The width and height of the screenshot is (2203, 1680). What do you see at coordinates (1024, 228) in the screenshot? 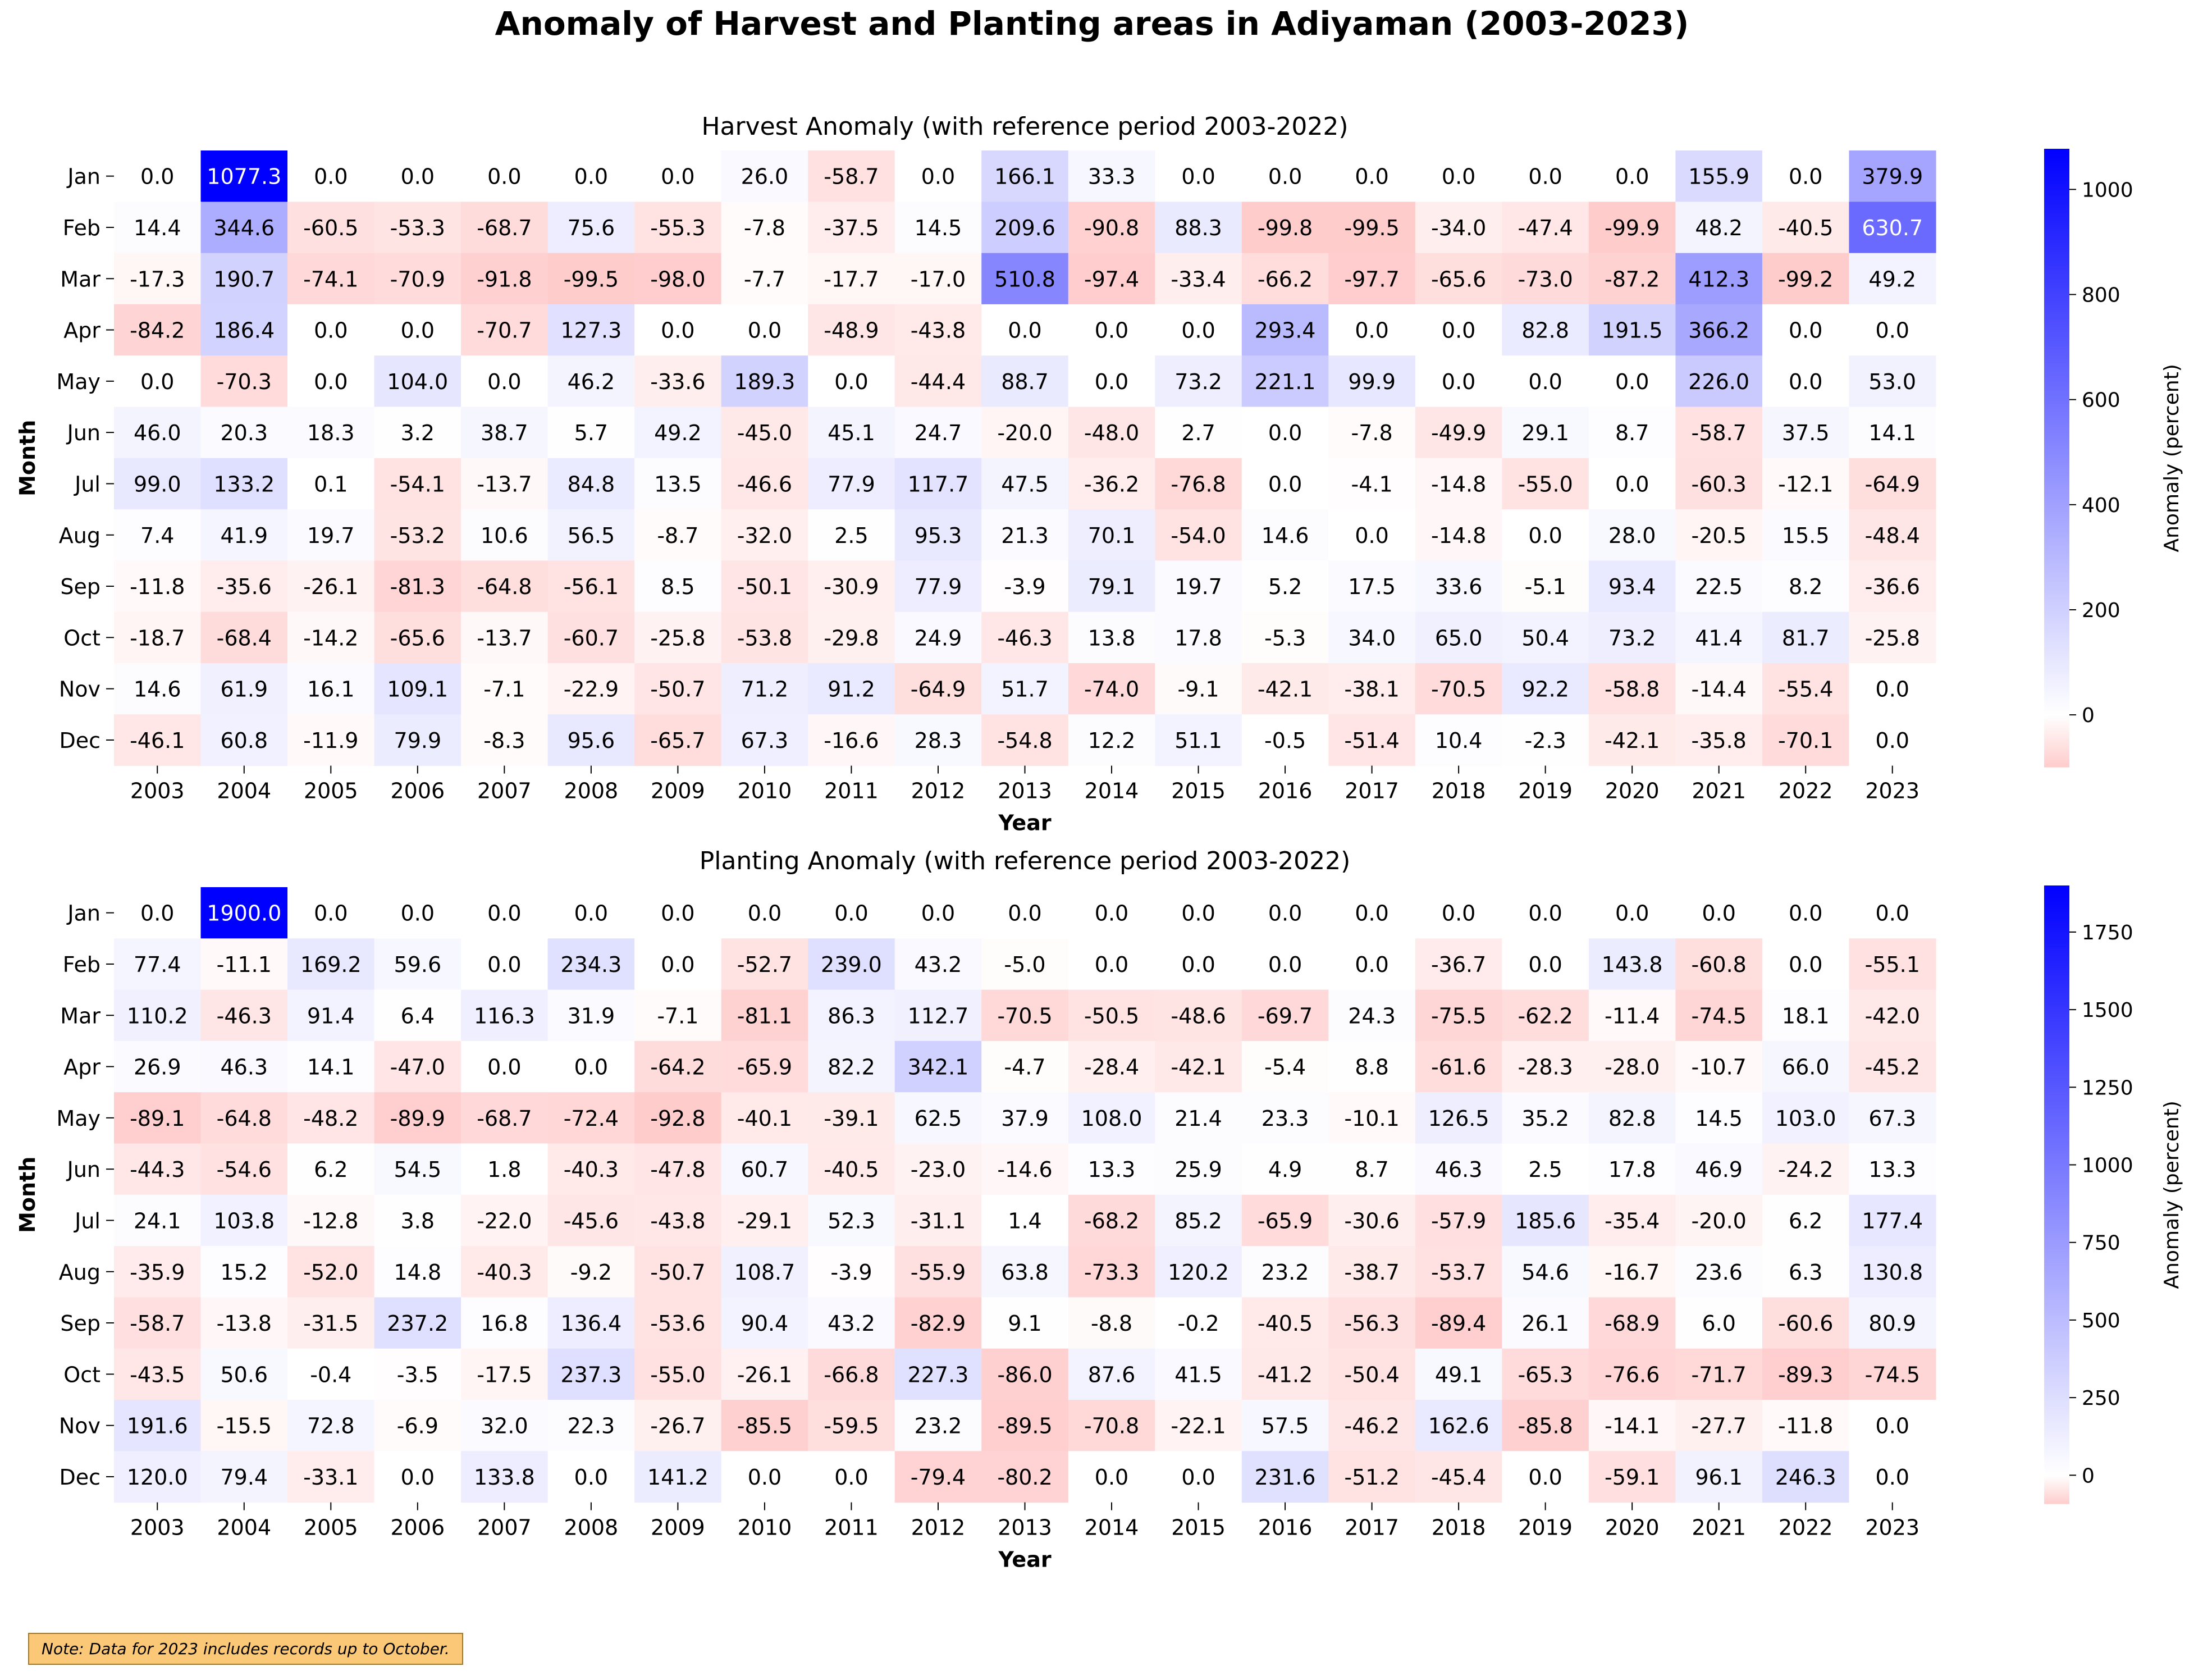
I see `cell-value-label: 209.6` at bounding box center [1024, 228].